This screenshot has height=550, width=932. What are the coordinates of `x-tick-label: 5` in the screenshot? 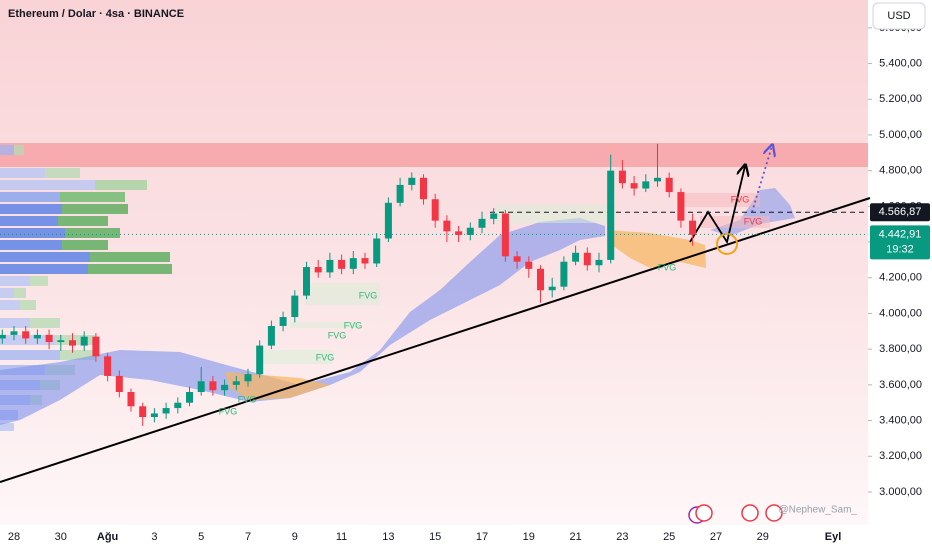 It's located at (201, 537).